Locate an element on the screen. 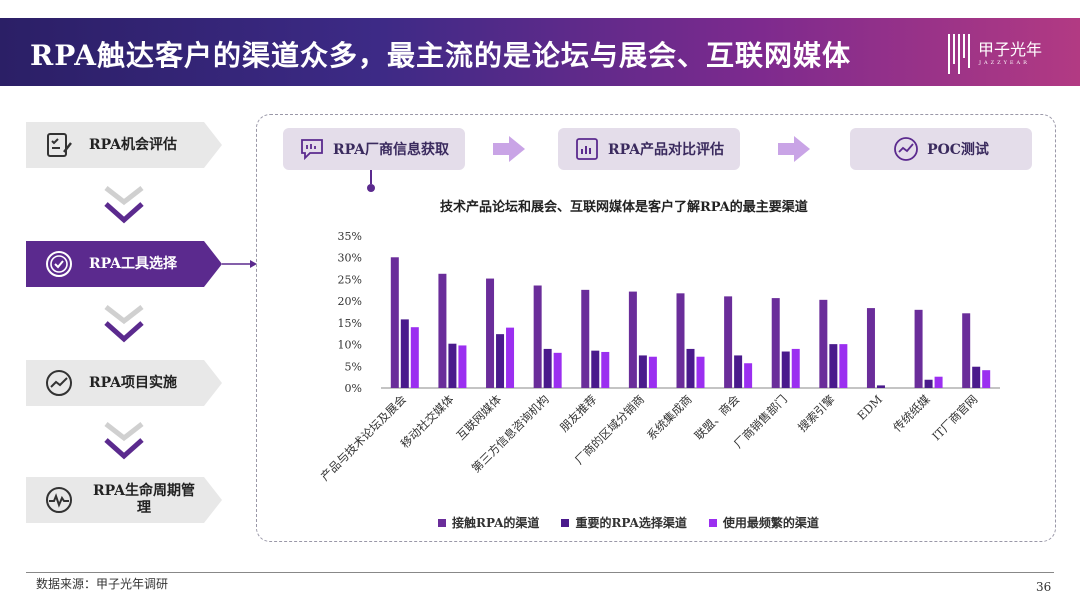  x-tick-label: 朋友推荐 is located at coordinates (578, 413).